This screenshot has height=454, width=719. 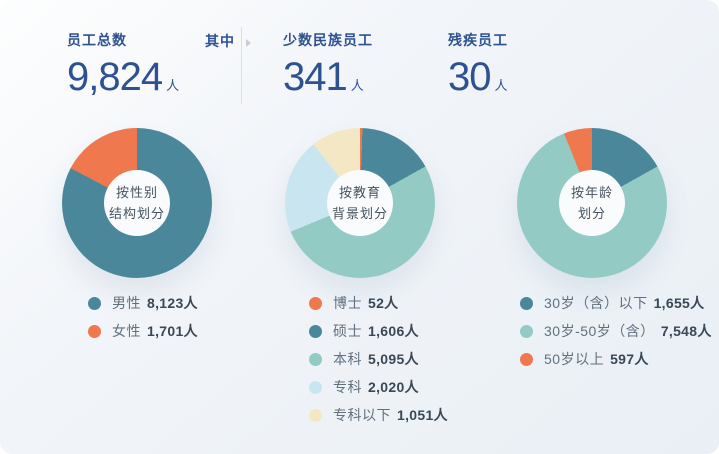 I want to click on disabled-employees-number: 30, so click(x=469, y=77).